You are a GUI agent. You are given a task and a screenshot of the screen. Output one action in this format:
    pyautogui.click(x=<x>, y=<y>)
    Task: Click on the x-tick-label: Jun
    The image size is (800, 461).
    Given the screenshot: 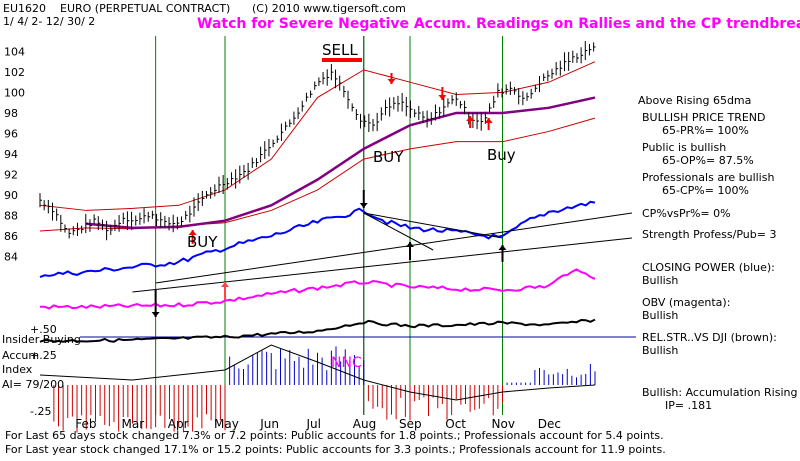 What is the action you would take?
    pyautogui.click(x=269, y=424)
    